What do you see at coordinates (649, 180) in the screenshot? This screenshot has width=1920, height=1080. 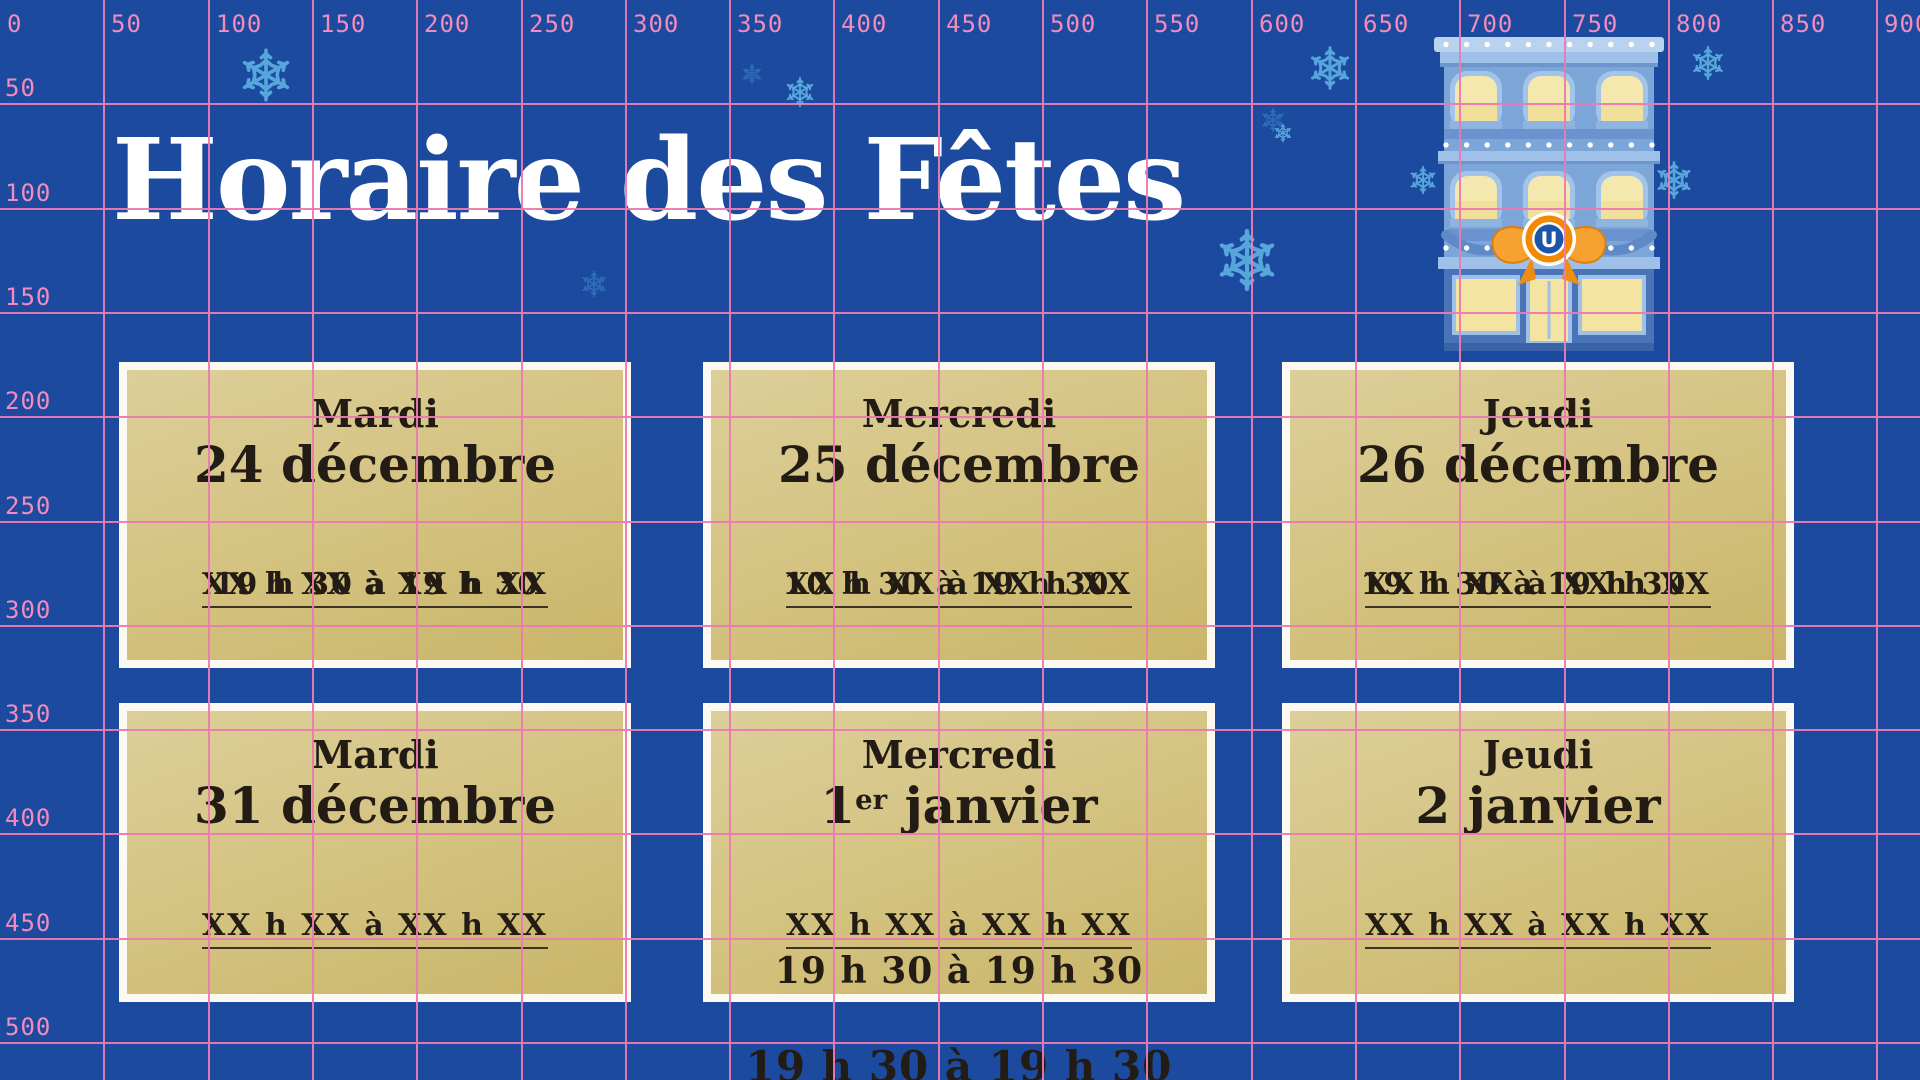 I see `page-title: Horaire des Fêtes` at bounding box center [649, 180].